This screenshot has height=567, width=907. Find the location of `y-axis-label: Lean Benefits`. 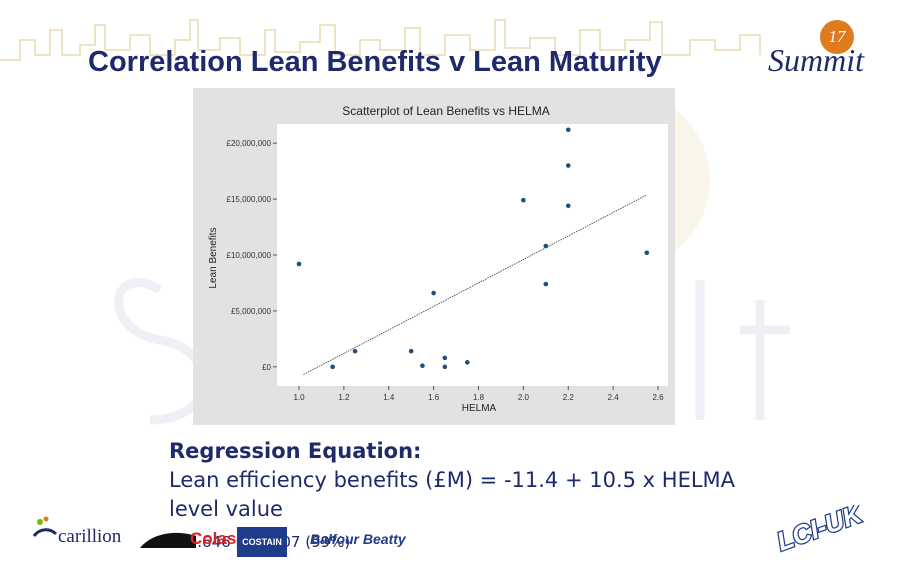

y-axis-label: Lean Benefits is located at coordinates (213, 257).